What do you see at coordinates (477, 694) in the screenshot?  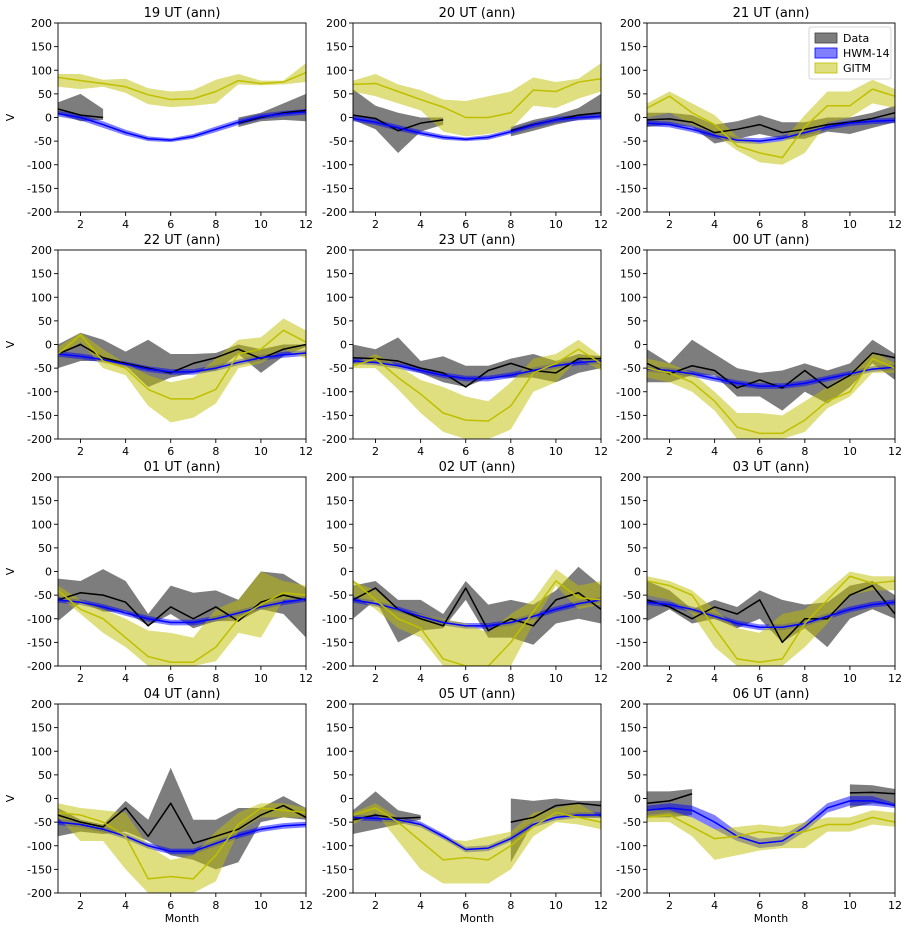 I see `panel-title: 05 UT (ann)` at bounding box center [477, 694].